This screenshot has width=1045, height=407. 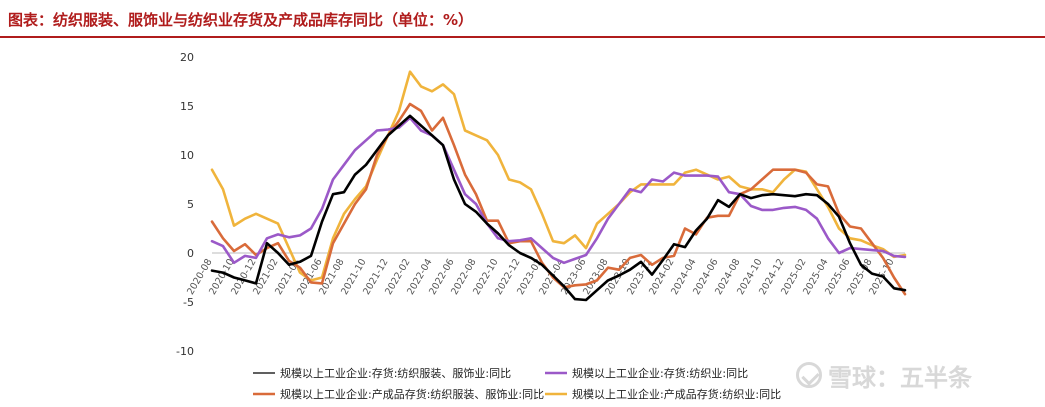 What do you see at coordinates (395, 373) in the screenshot?
I see `legend-label-1: 规模以上工业企业:存货:纺织服装、服饰业:同比` at bounding box center [395, 373].